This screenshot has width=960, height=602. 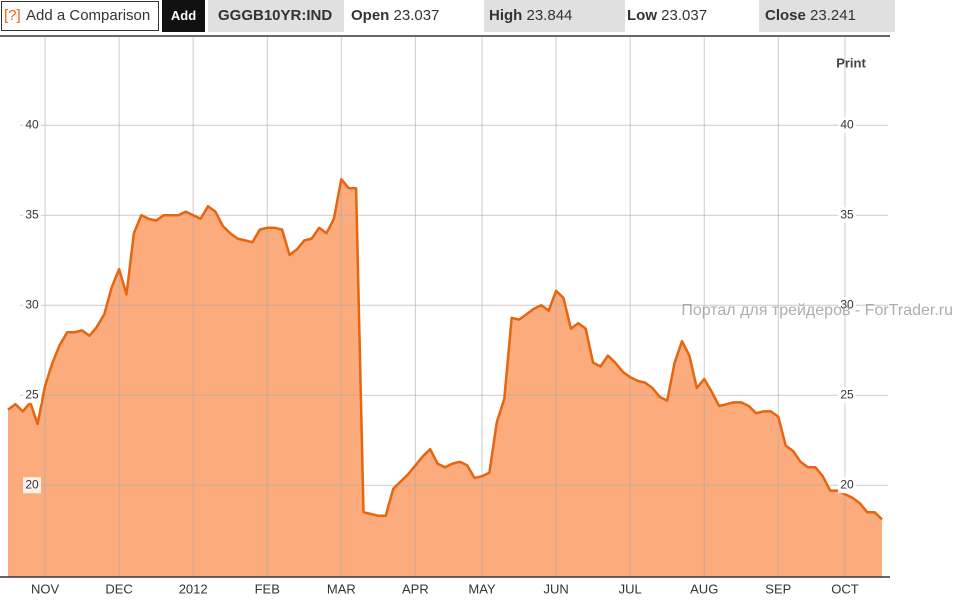 I want to click on close: Close 23.241, so click(x=827, y=16).